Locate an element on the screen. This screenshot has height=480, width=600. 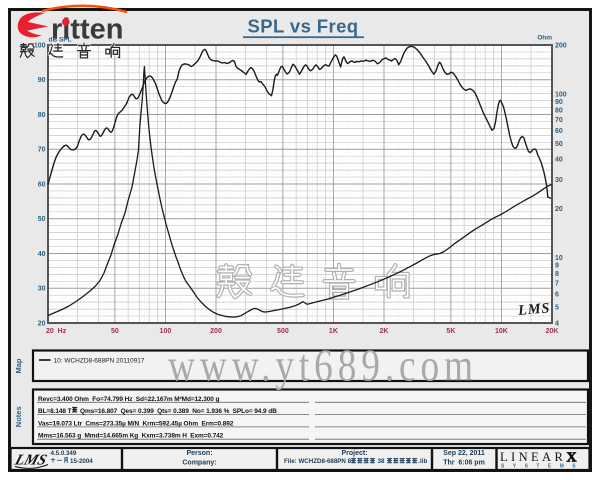
svg-text: .lib is located at coordinates (422, 461).